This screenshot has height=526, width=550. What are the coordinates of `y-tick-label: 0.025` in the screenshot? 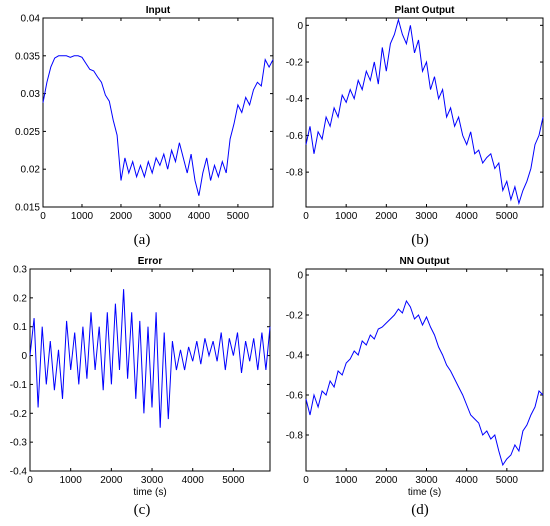 It's located at (27, 132).